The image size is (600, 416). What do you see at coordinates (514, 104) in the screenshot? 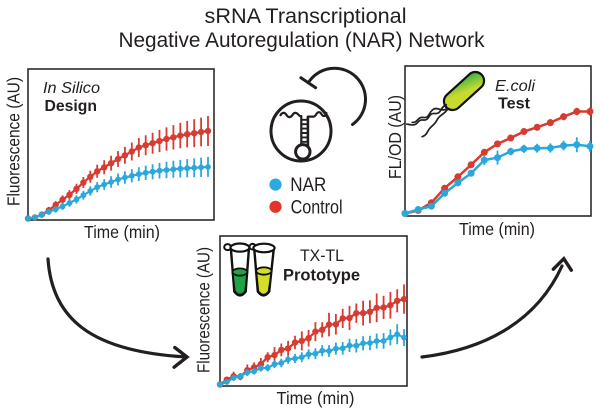
I see `svg-text: Test` at bounding box center [514, 104].